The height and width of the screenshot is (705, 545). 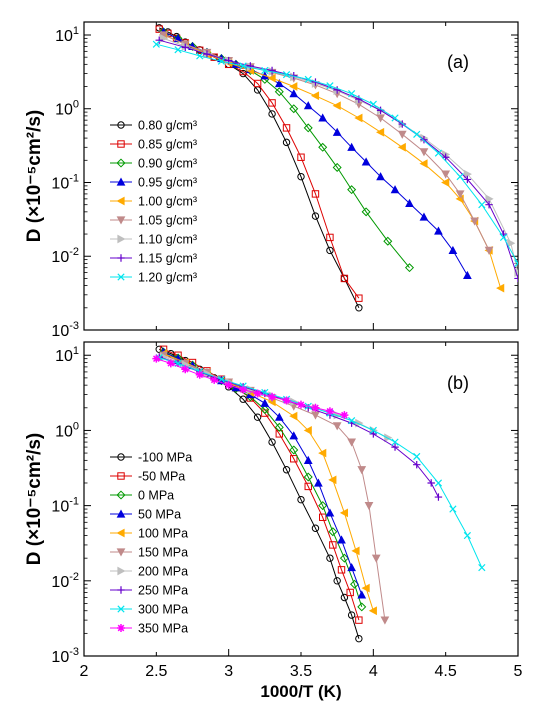 What do you see at coordinates (165, 458) in the screenshot?
I see `legend-label: -100 MPa` at bounding box center [165, 458].